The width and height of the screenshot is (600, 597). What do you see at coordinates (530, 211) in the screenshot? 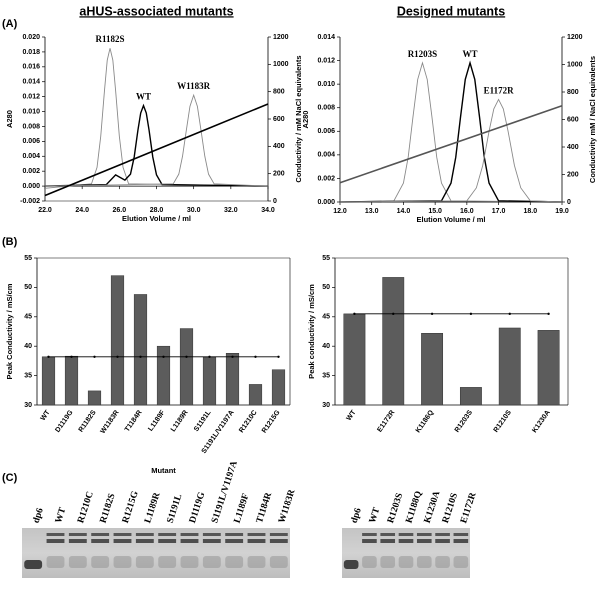
I see `x-tick-label: 18.0` at bounding box center [530, 211].